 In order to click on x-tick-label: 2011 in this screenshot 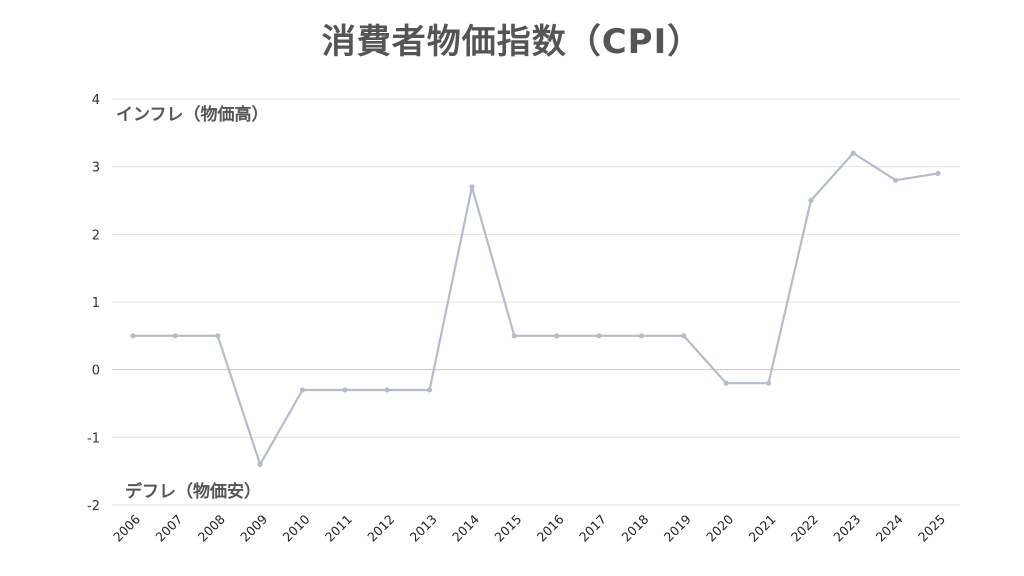, I will do `click(338, 528)`.